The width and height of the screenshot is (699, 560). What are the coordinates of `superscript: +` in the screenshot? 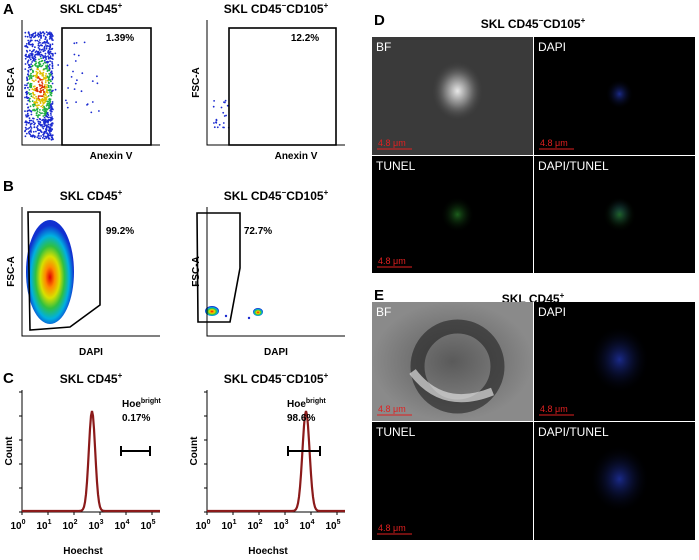 It's located at (562, 295).